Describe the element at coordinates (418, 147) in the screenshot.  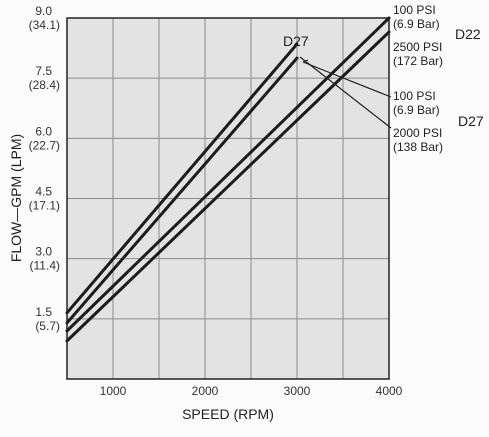
I see `pressure-sub-label: (138 Bar)` at that location.